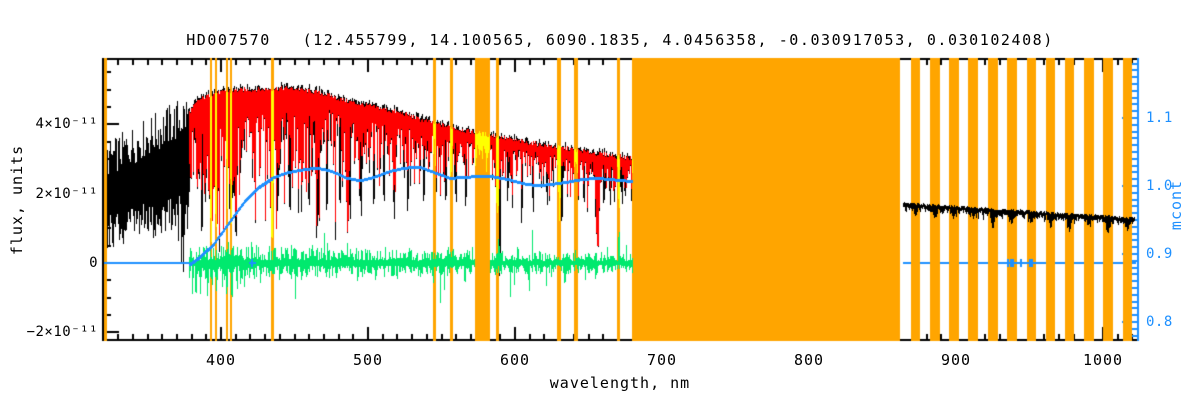 This screenshot has width=1200, height=400. What do you see at coordinates (620, 383) in the screenshot?
I see `x-axis-label: wavelength, nm` at bounding box center [620, 383].